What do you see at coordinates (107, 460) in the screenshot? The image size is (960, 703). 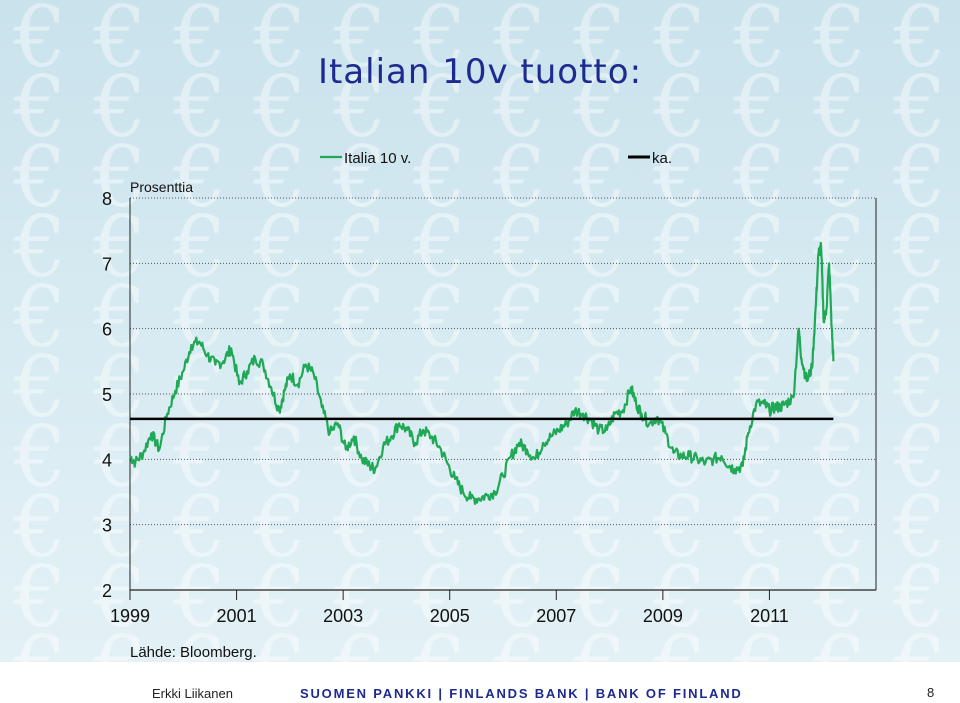 I see `y-tick-label: 4` at bounding box center [107, 460].